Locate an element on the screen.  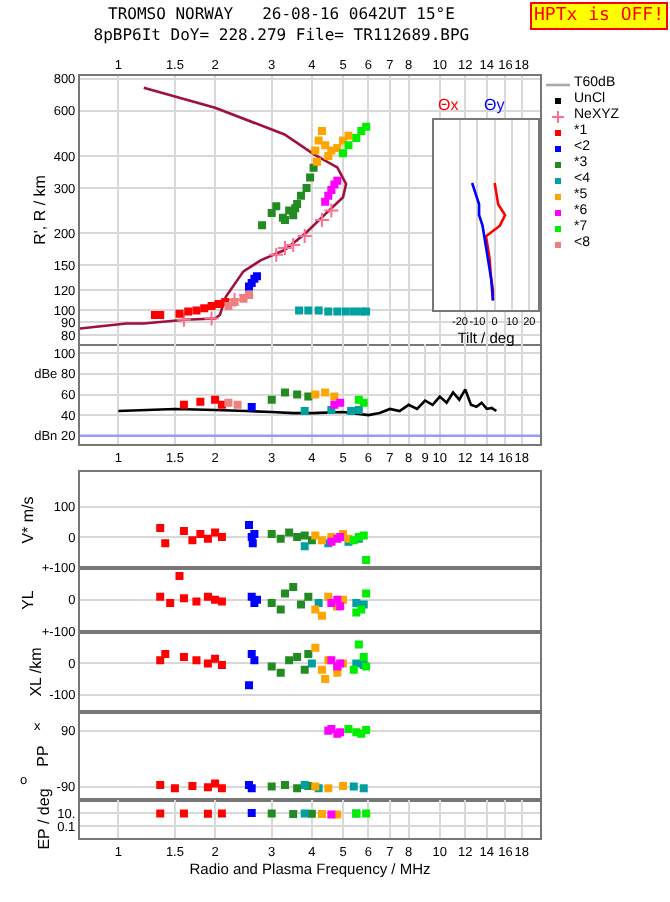
y-axis-title: V* m/s is located at coordinates (28, 520).